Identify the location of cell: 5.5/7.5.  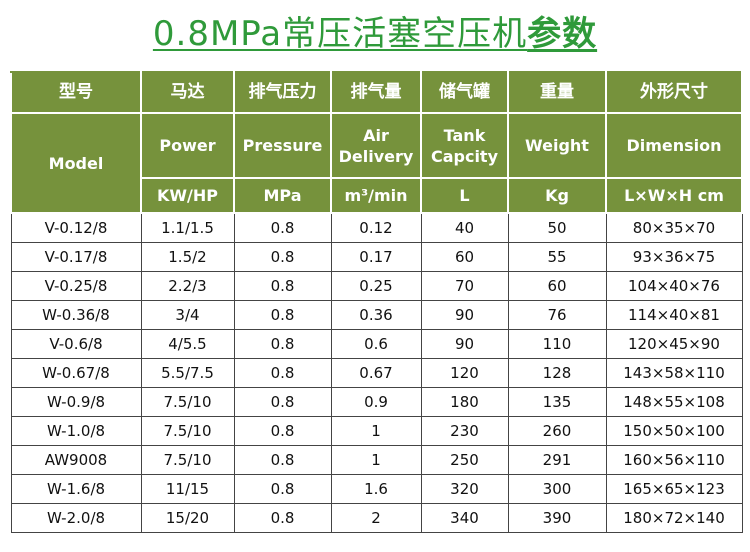
(187, 373).